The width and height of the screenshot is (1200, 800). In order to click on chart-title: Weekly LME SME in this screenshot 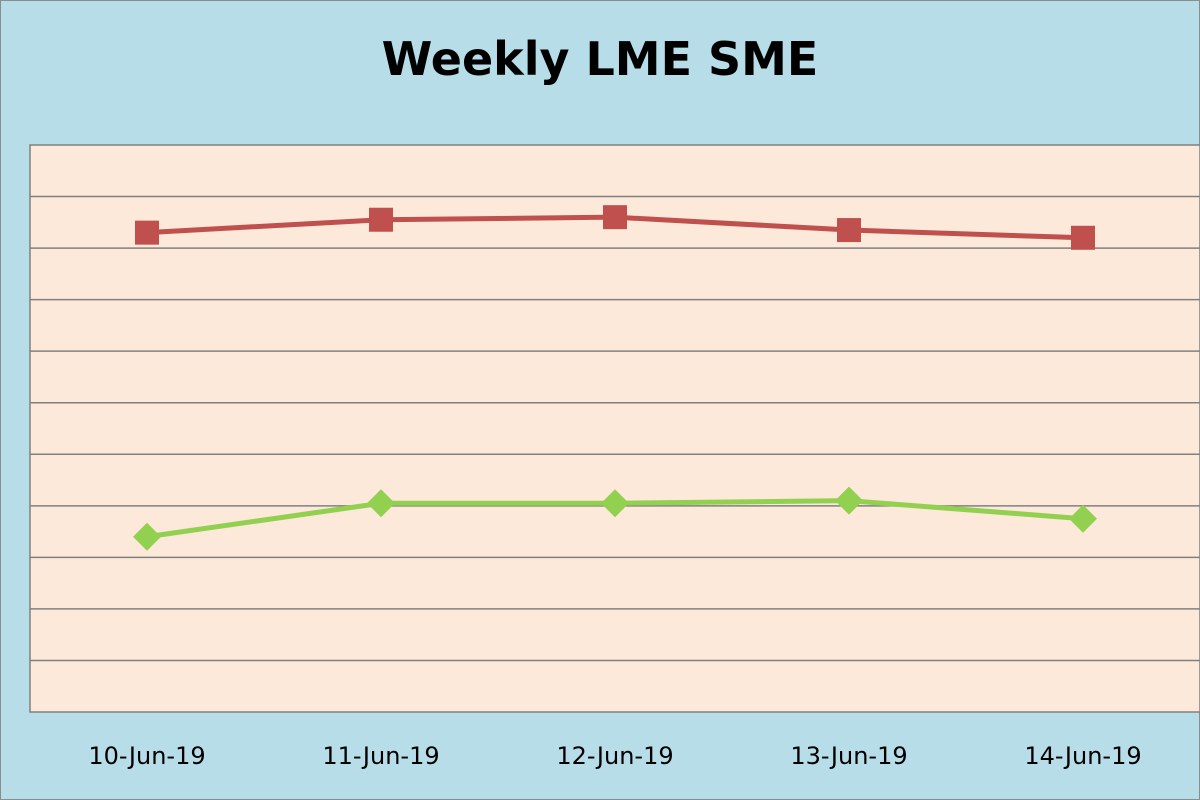, I will do `click(600, 59)`.